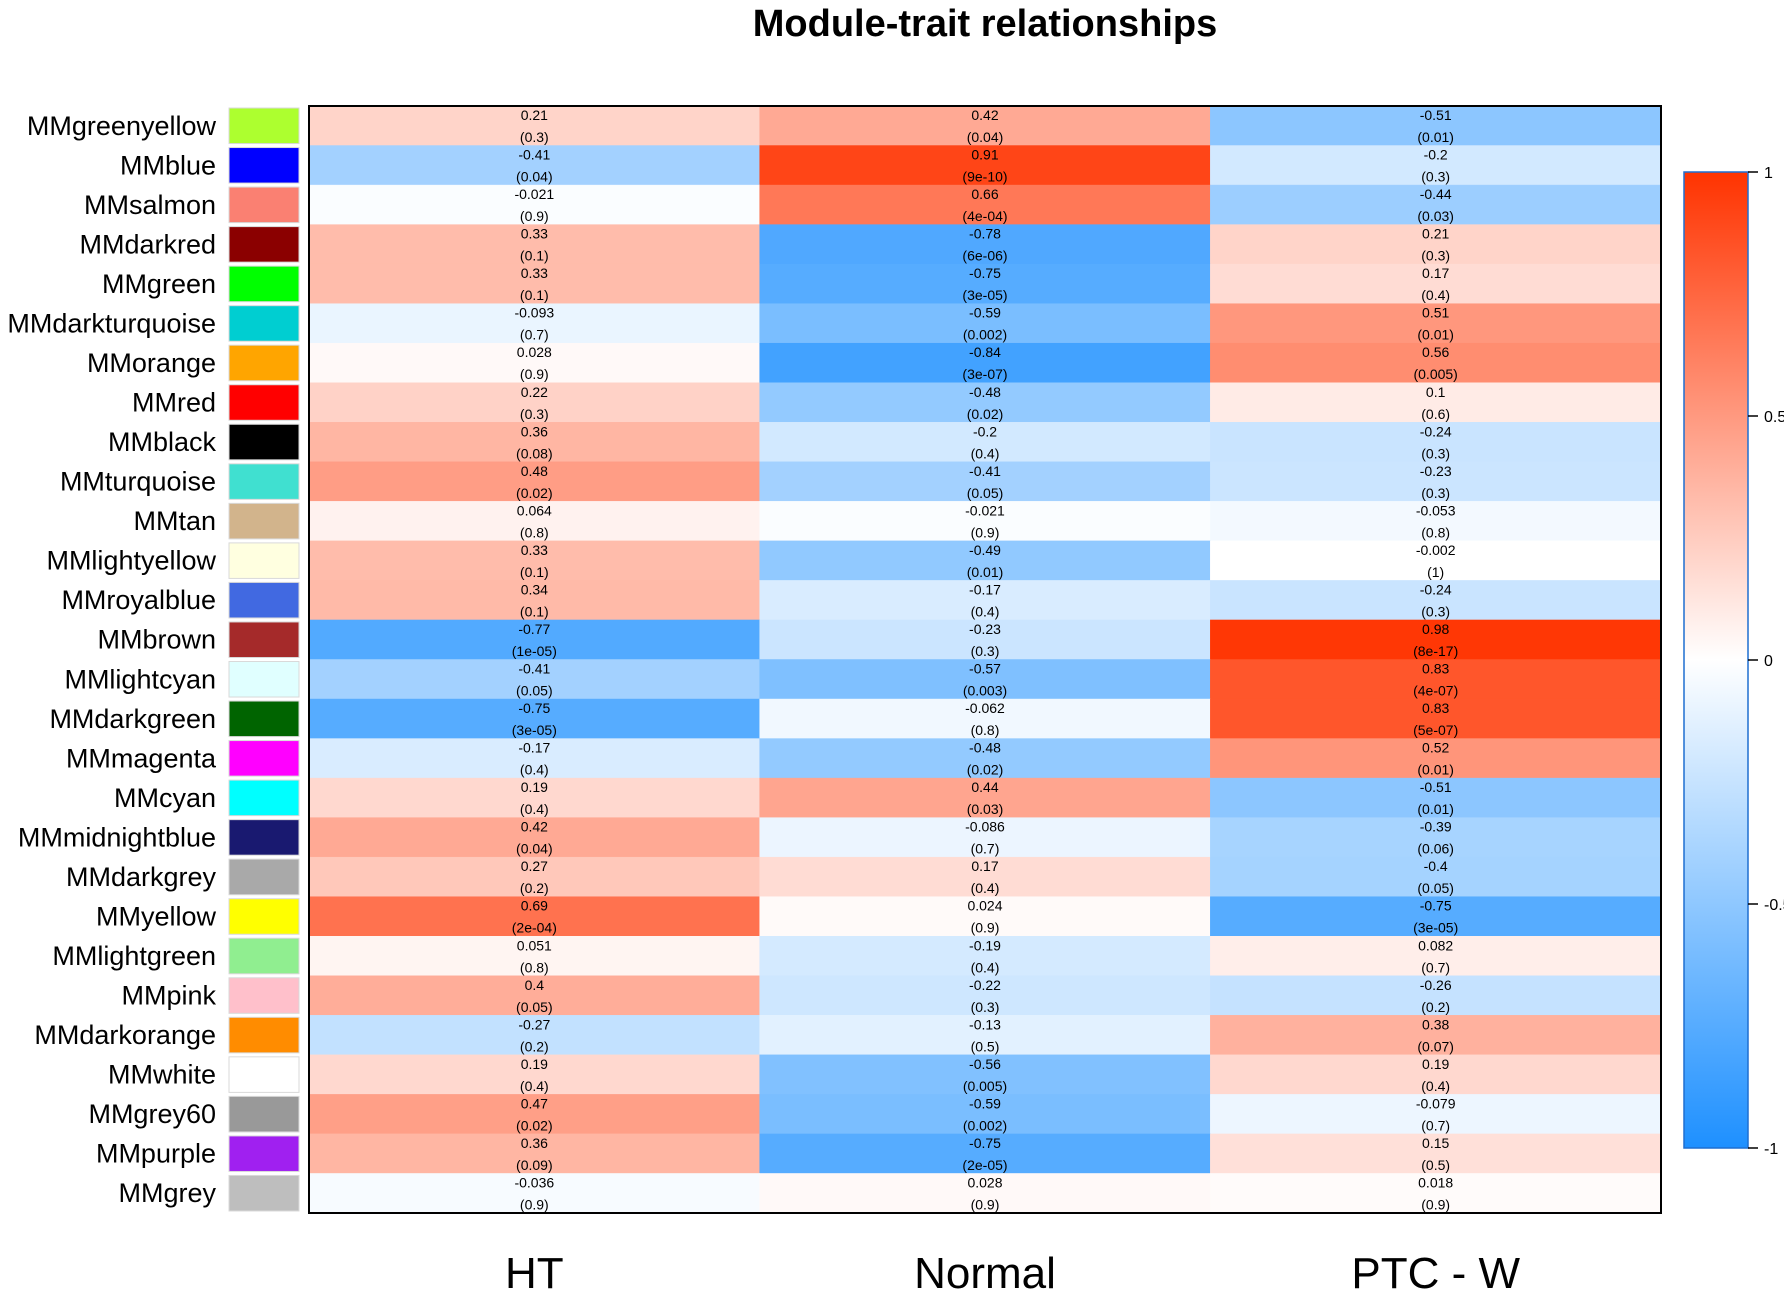 This screenshot has height=1295, width=1784. What do you see at coordinates (535, 985) in the screenshot?
I see `cell-correlation: 0.4` at bounding box center [535, 985].